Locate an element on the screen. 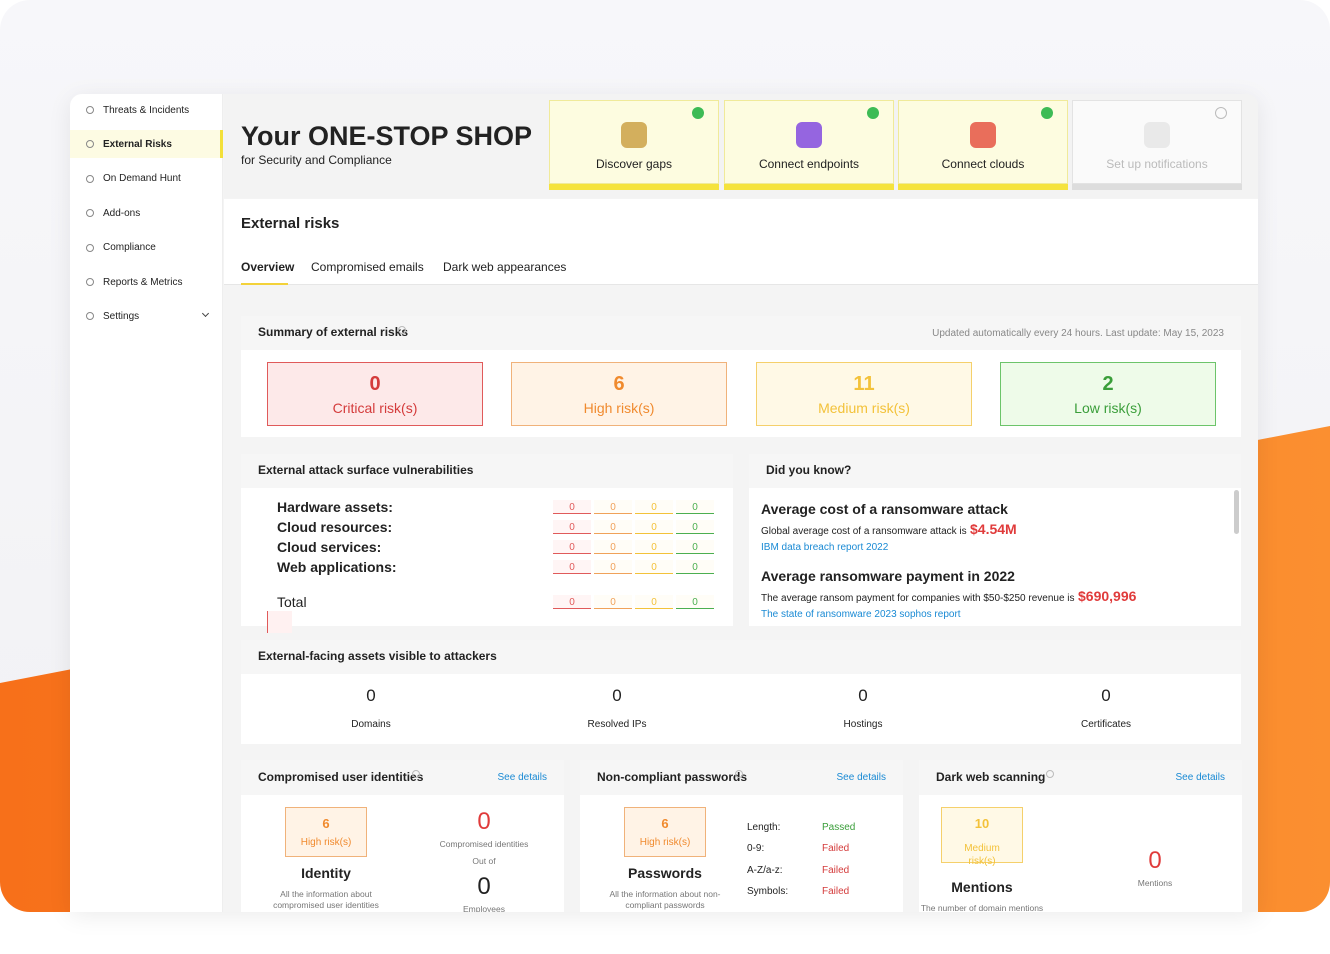 The height and width of the screenshot is (954, 1330). vuln-label: Web applications: is located at coordinates (337, 566).